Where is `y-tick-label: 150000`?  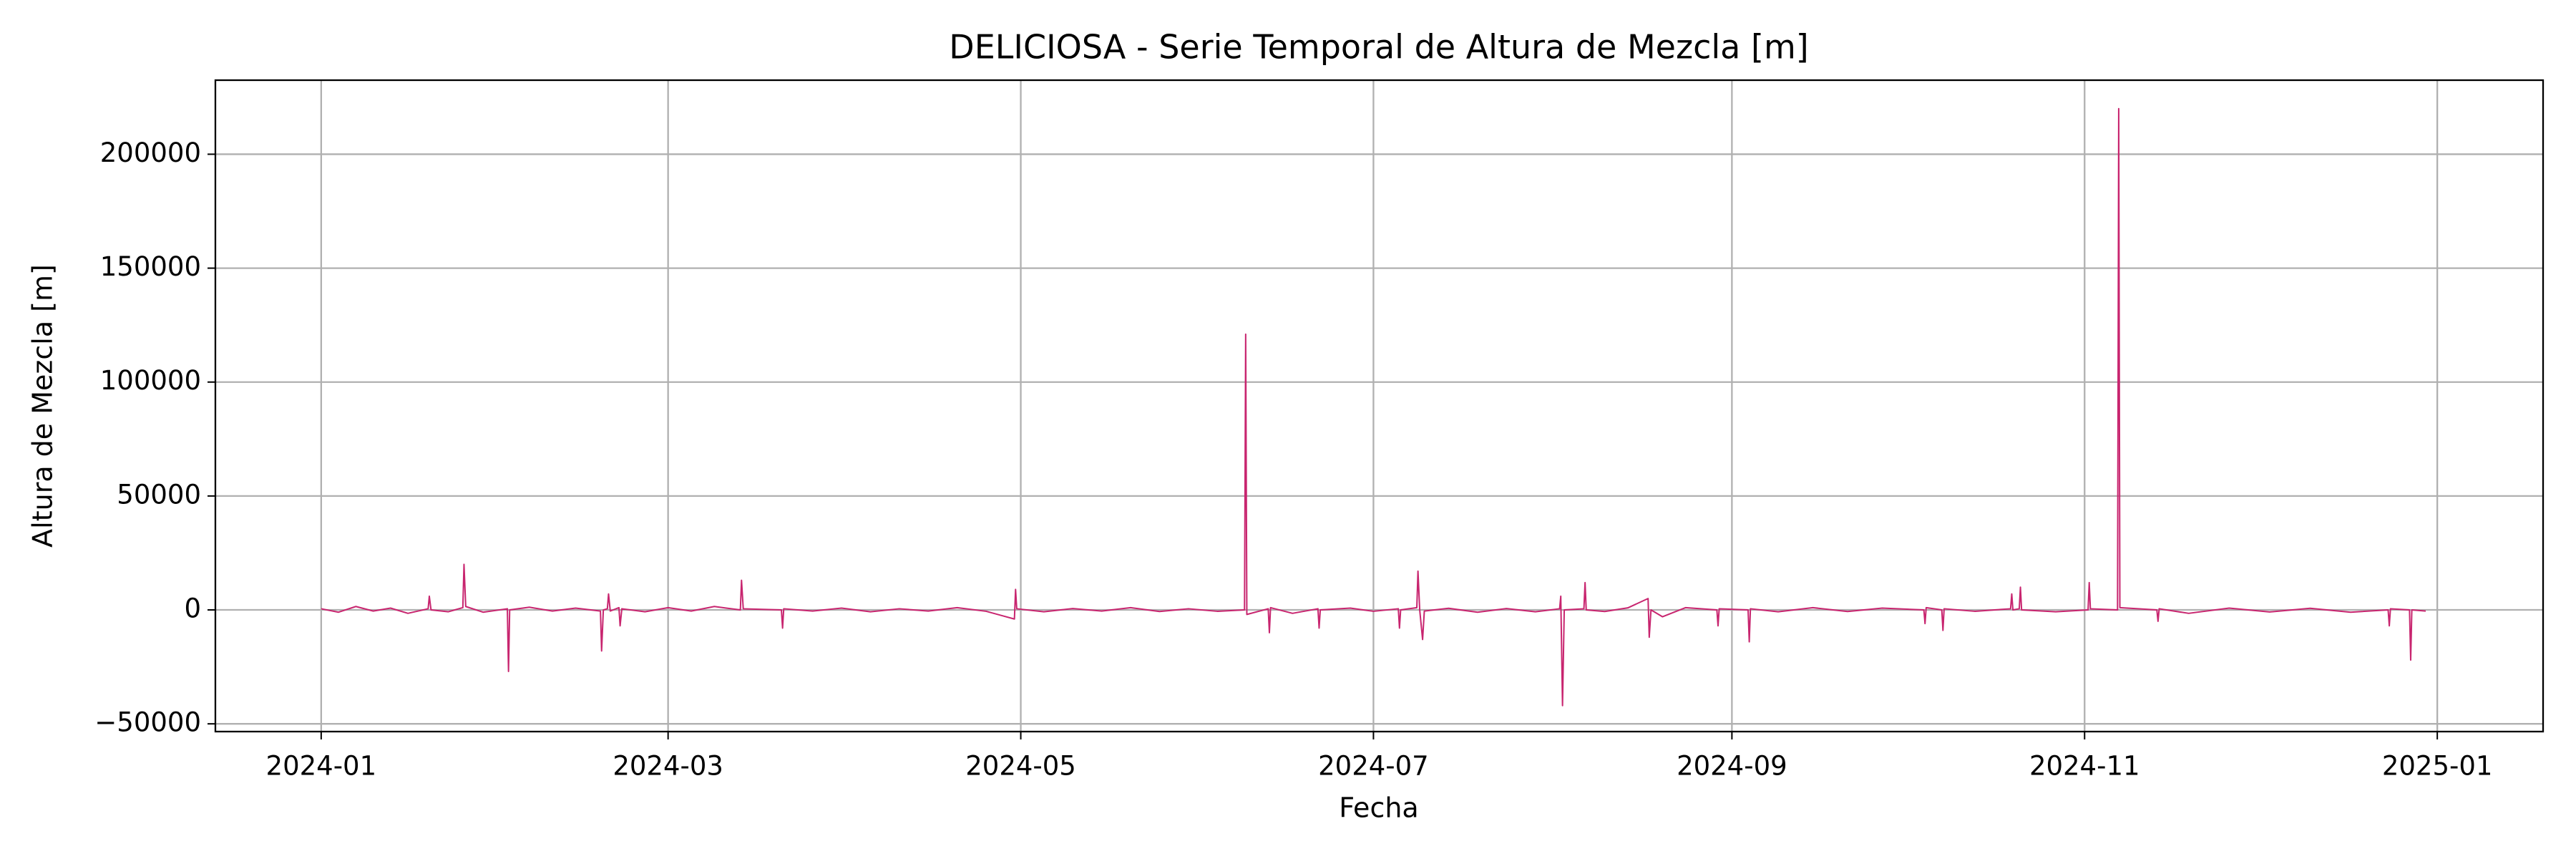 y-tick-label: 150000 is located at coordinates (150, 266).